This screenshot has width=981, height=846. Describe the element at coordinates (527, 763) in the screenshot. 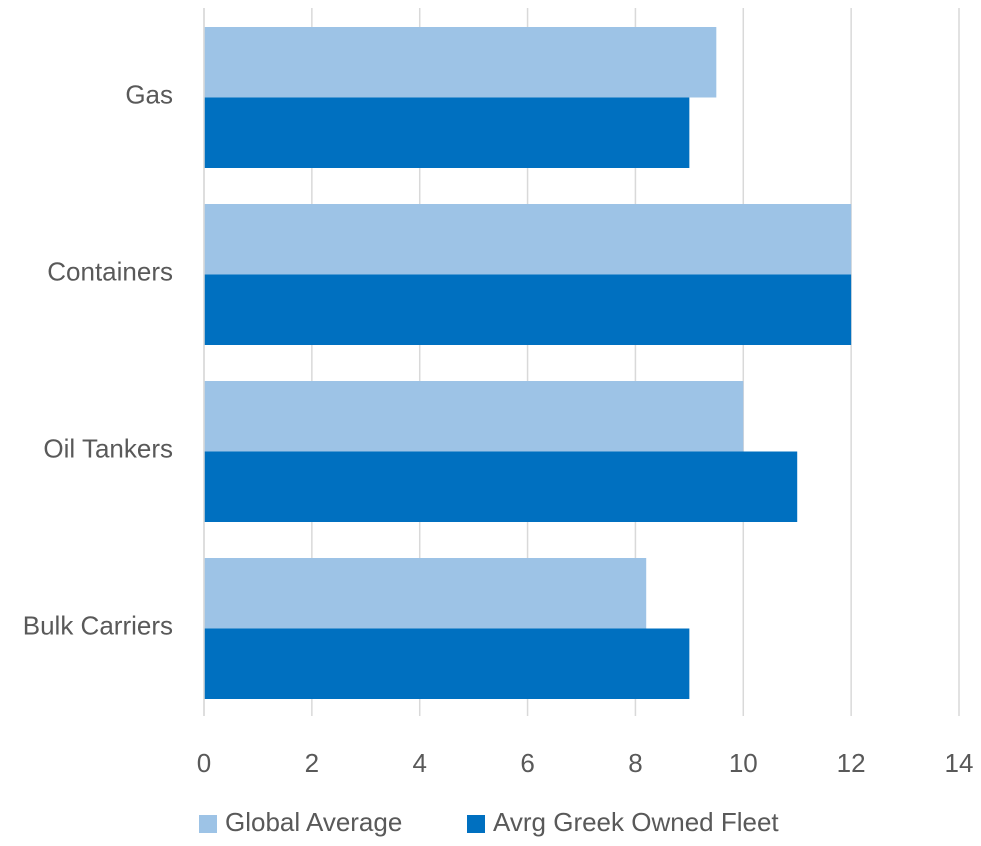

I see `x-tick-label: 6` at that location.